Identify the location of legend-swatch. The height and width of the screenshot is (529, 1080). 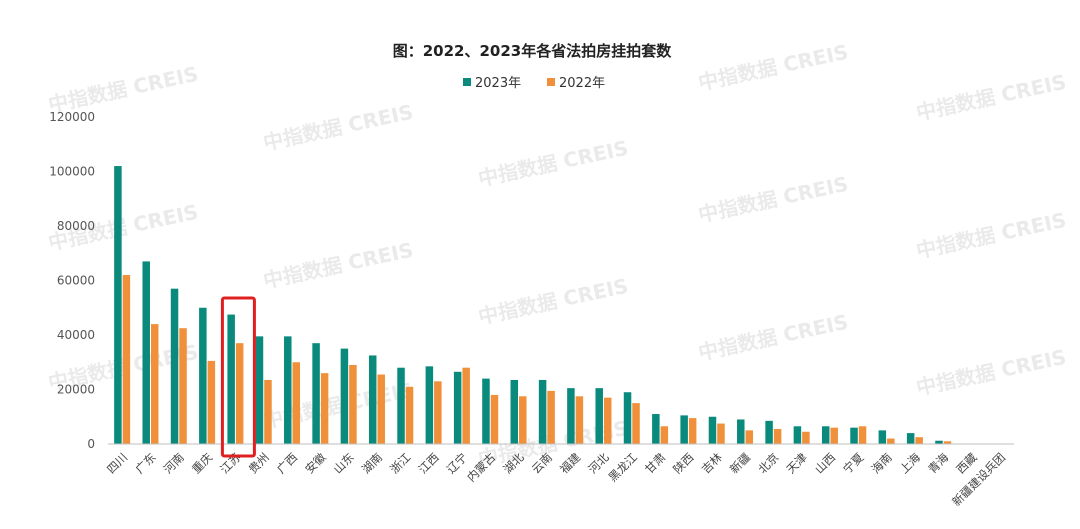
(551, 82).